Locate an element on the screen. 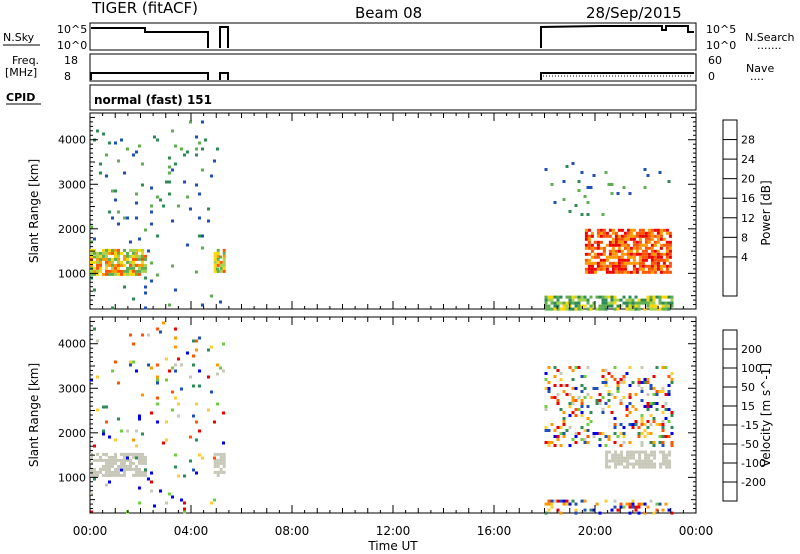 The height and width of the screenshot is (554, 800). power-colorbar-tick-label: 8 is located at coordinates (744, 237).